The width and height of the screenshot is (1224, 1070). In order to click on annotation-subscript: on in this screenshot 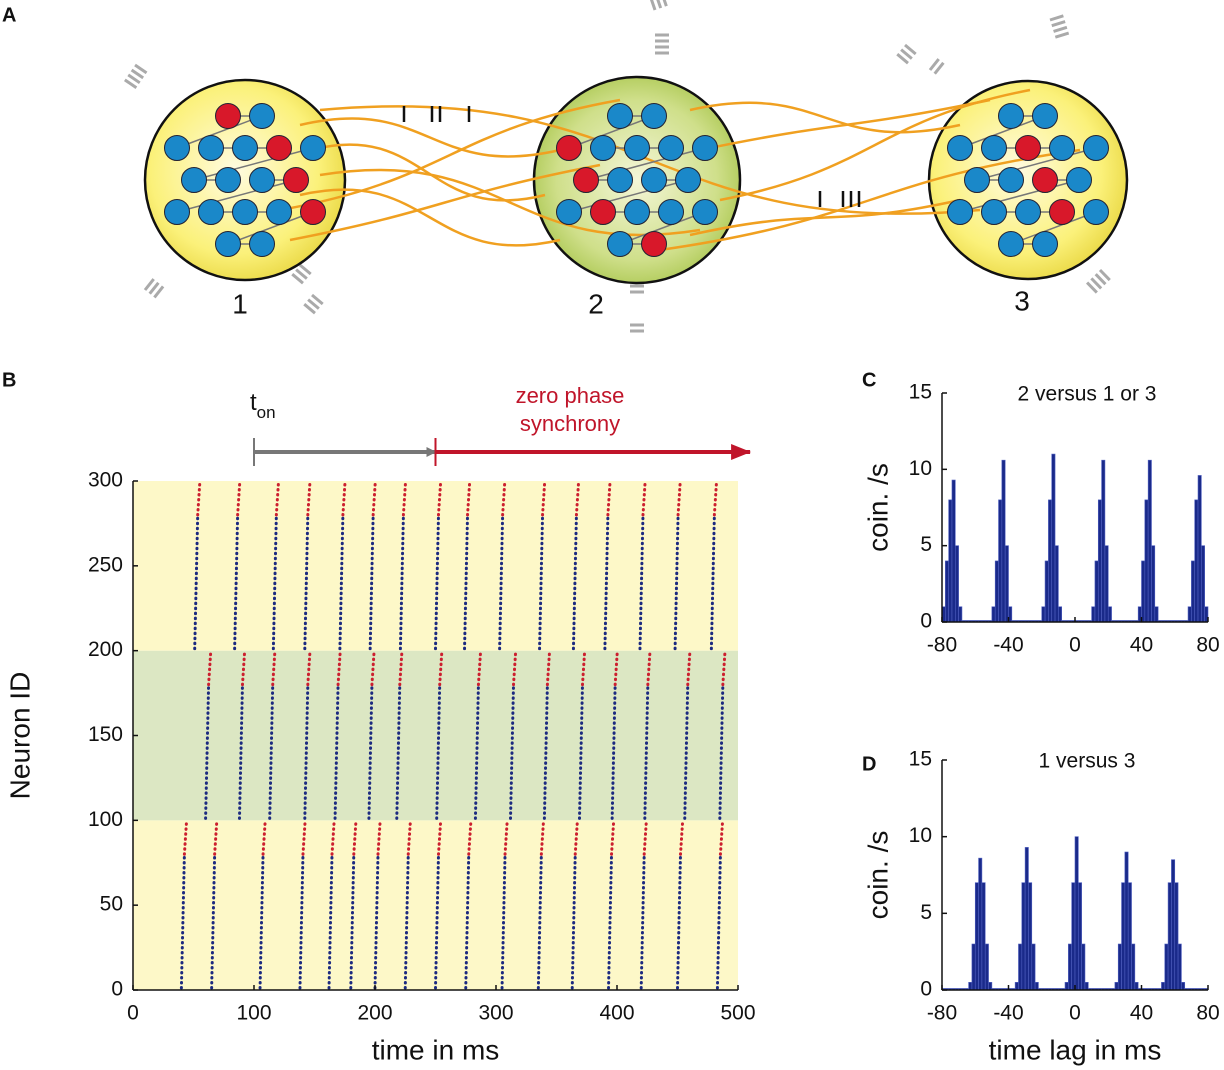, I will do `click(266, 412)`.